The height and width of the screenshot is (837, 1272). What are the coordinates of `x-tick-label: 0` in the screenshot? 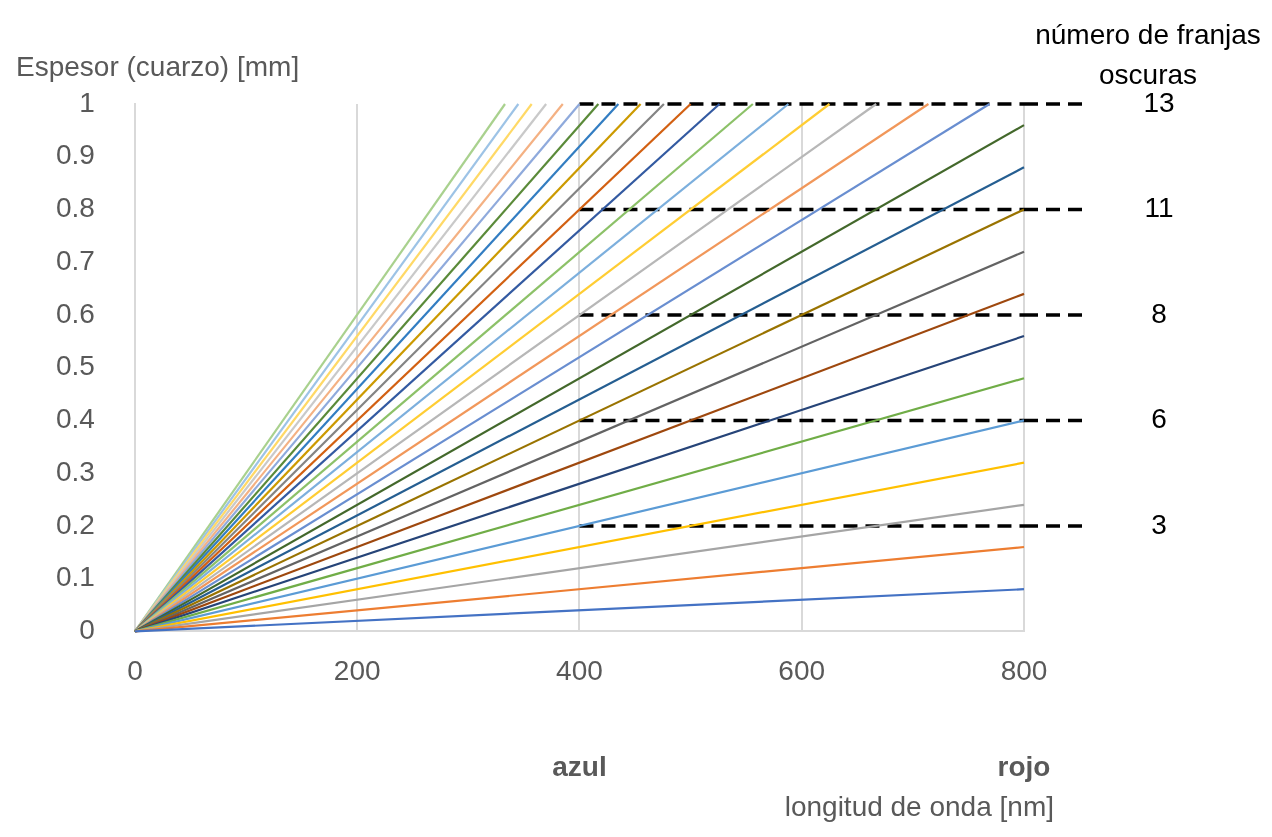 It's located at (135, 670).